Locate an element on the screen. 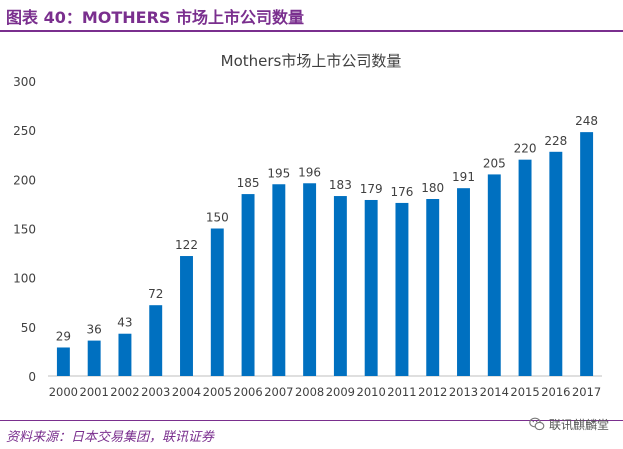 The width and height of the screenshot is (623, 449). data-label: 195 is located at coordinates (278, 173).